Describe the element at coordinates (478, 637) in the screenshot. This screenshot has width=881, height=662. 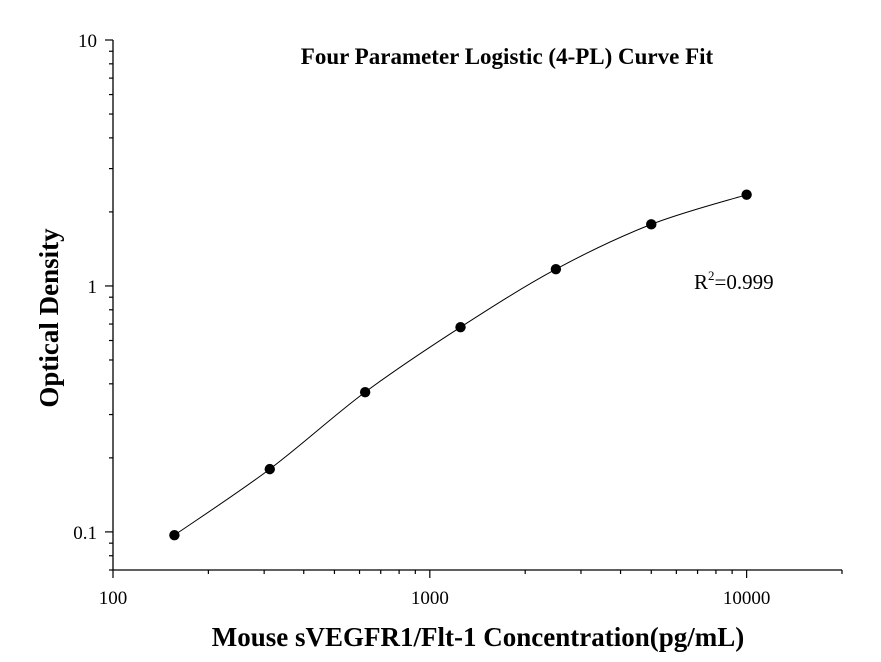
I see `x-axis-label: Mouse sVEGFR1/Flt-1 Concentration(pg/mL)` at that location.